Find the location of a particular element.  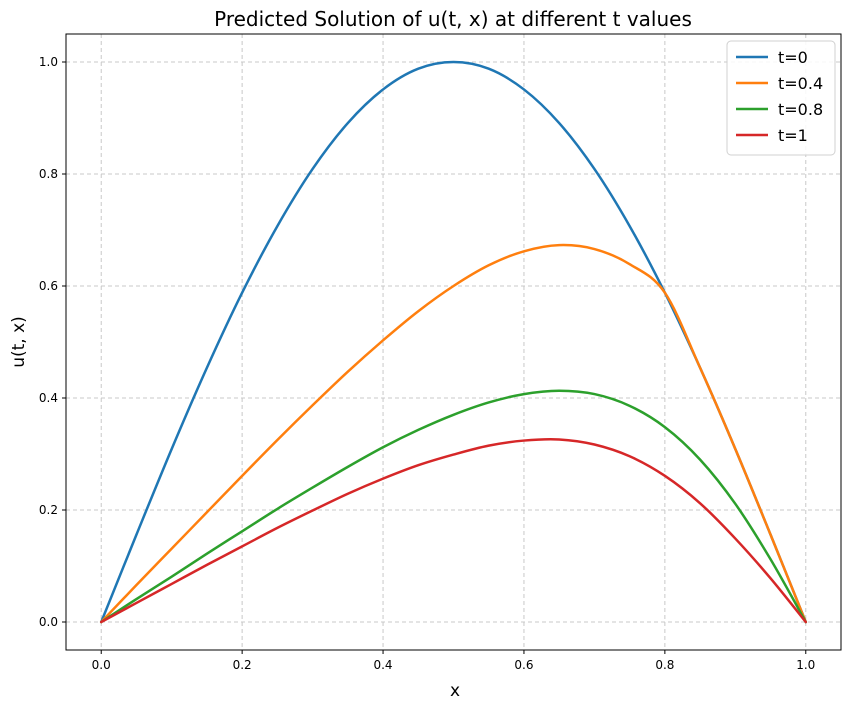

legend-label: t=1 is located at coordinates (793, 135).